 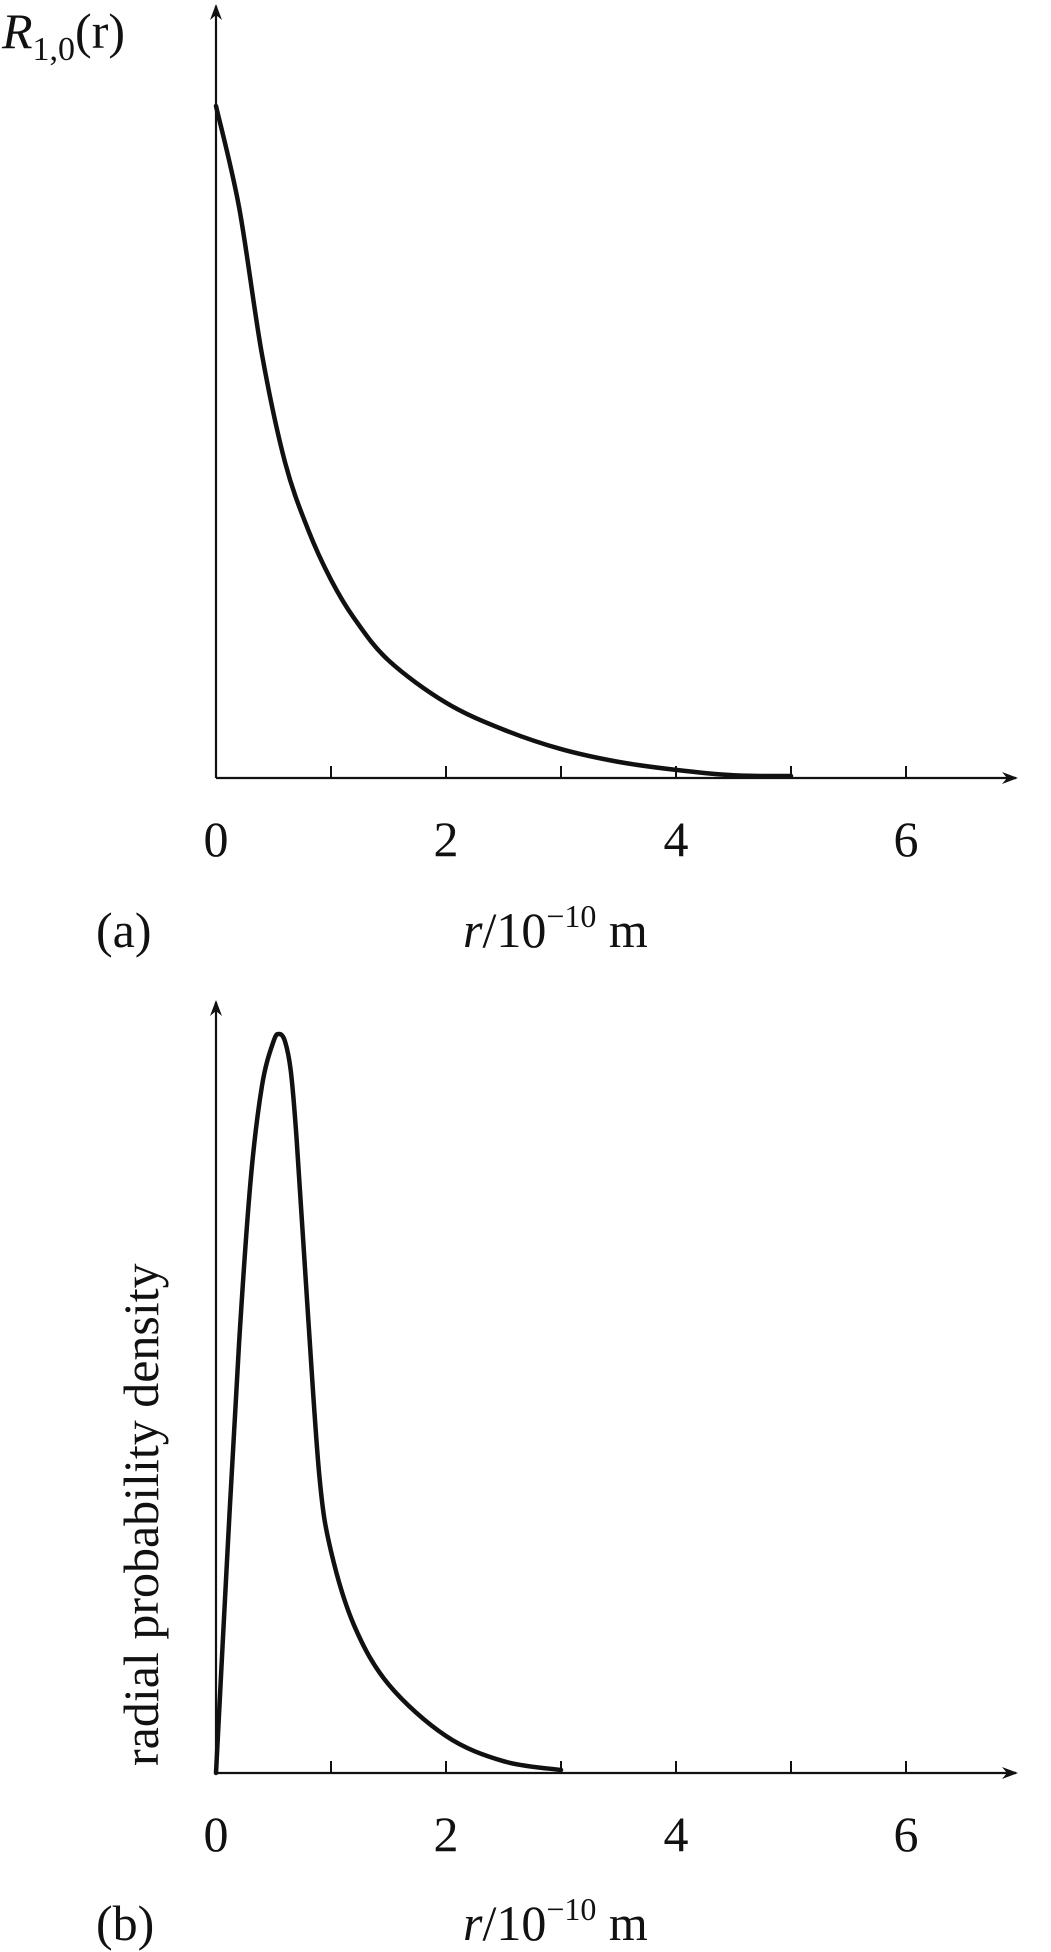 What do you see at coordinates (676, 1834) in the screenshot?
I see `panel-b-x-tick-label: 4` at bounding box center [676, 1834].